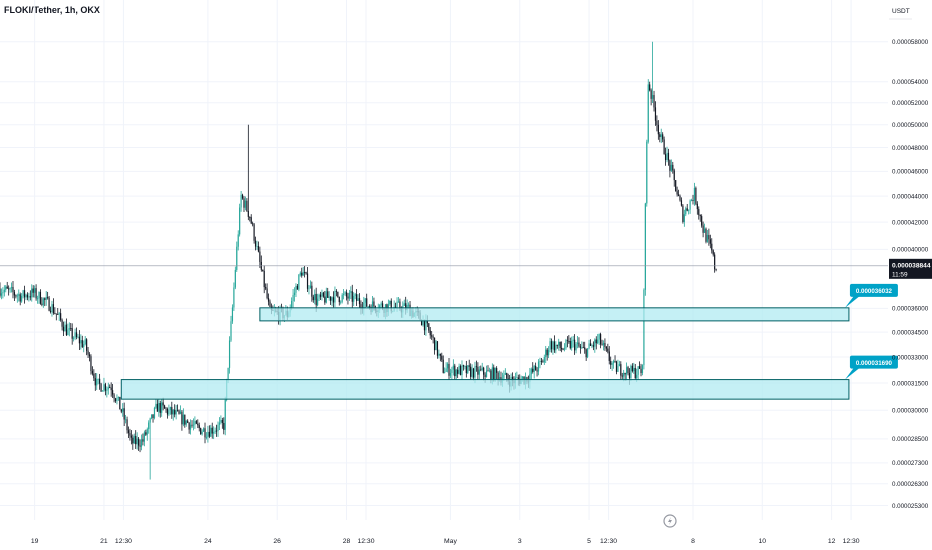  I want to click on price-tick-label: 0.000052000, so click(910, 103).